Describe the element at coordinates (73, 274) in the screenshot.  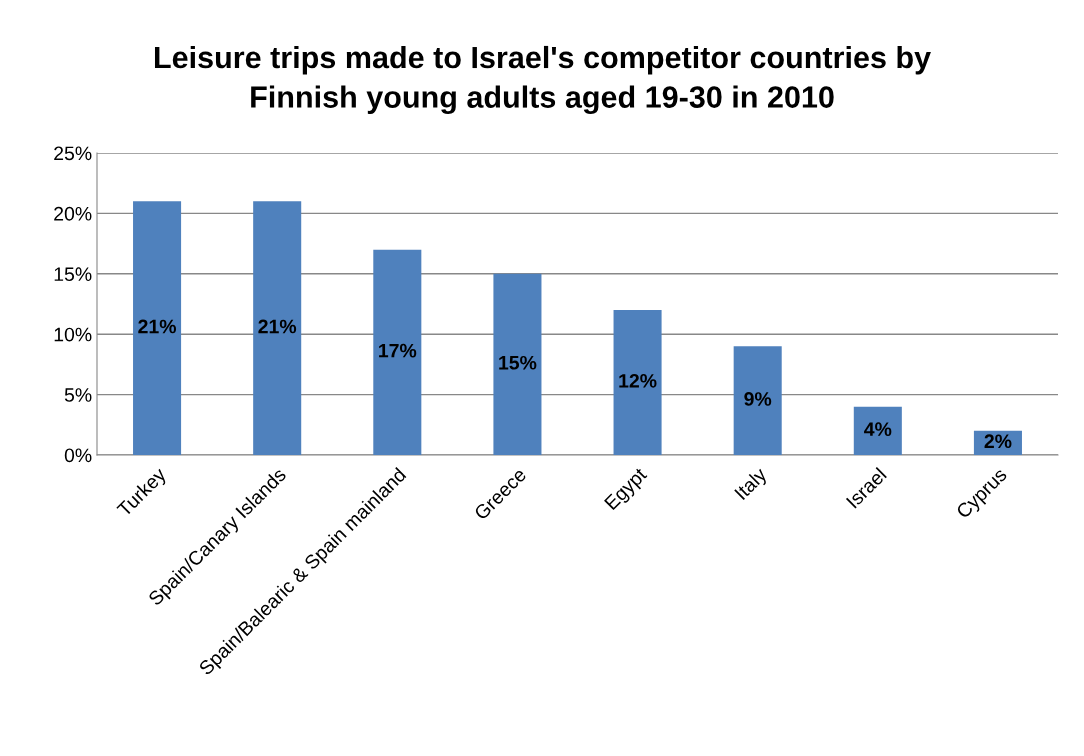
I see `y-tick-label: 15%` at that location.